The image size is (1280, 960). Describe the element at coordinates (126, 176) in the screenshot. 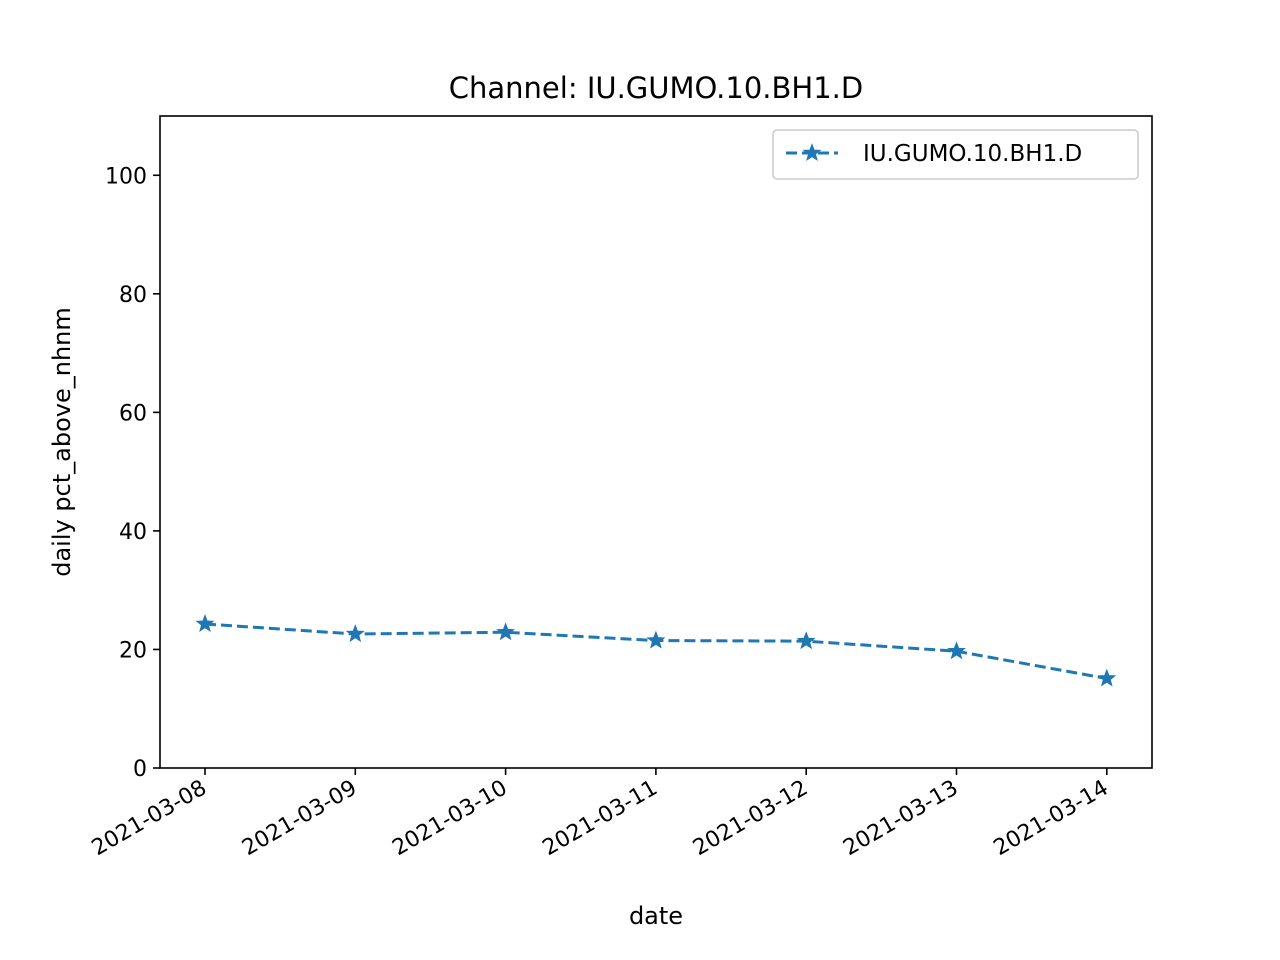

I see `y-tick-label: 100` at that location.